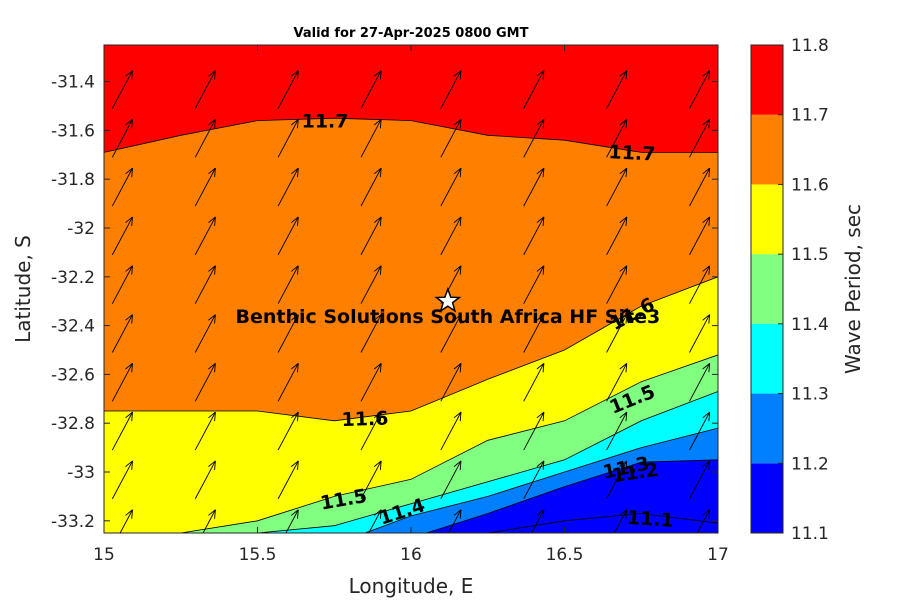 The image size is (900, 600). I want to click on y-axis-label: Latitude, S, so click(23, 289).